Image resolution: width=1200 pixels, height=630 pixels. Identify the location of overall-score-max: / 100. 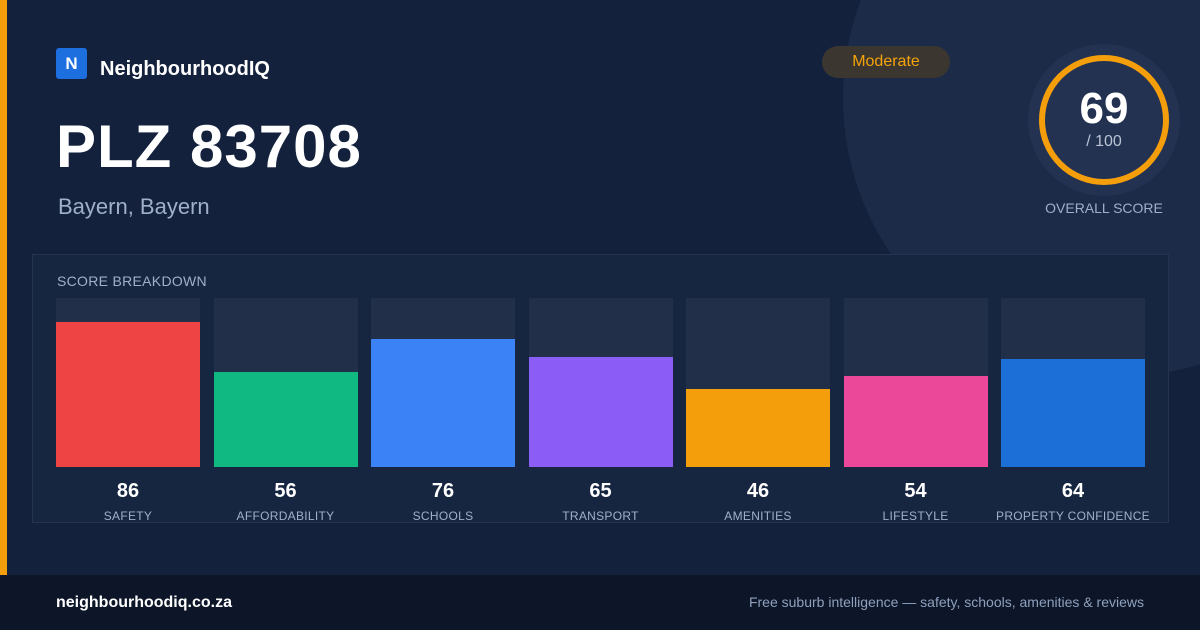
(1104, 141).